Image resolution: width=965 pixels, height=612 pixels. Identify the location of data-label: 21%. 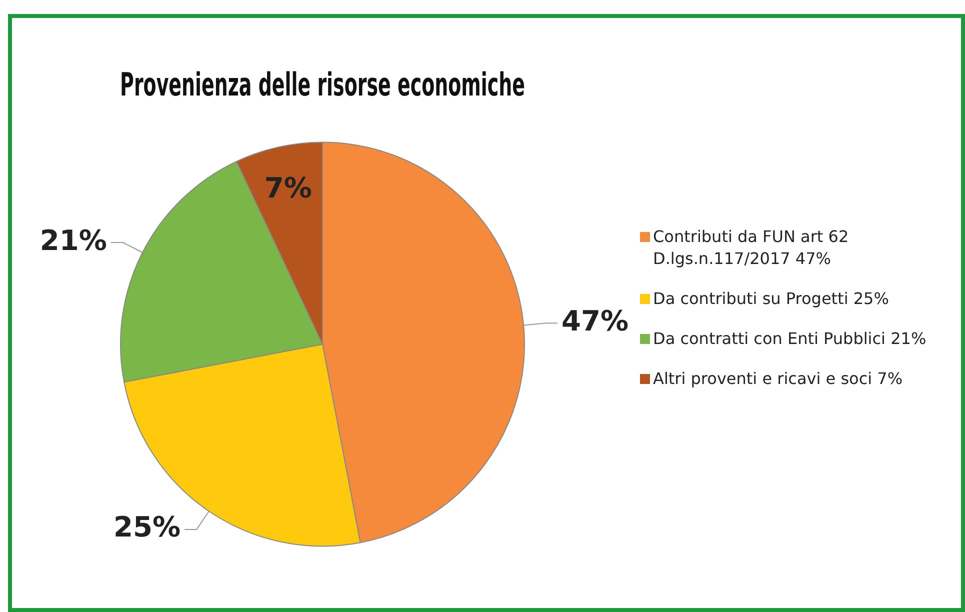
(73, 240).